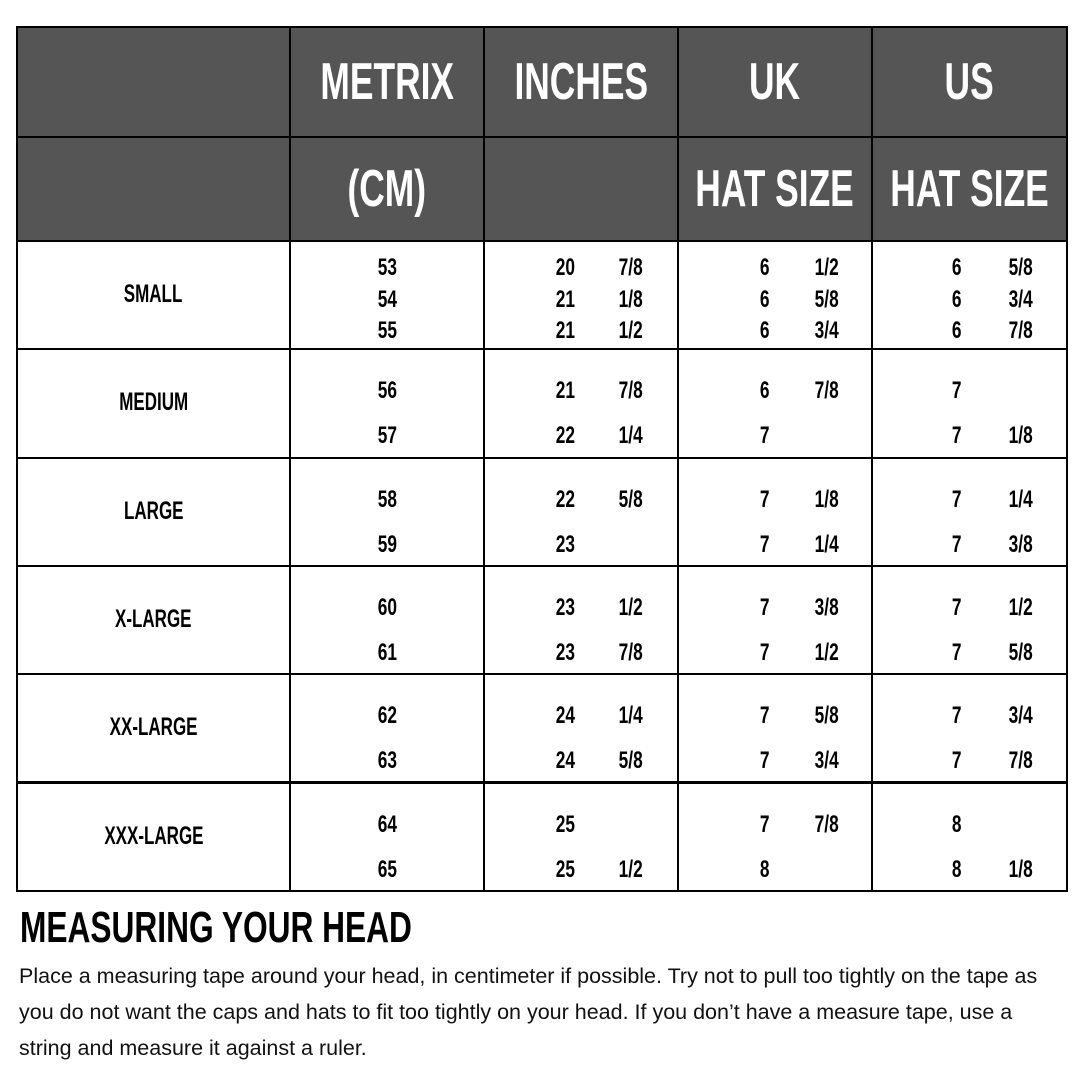  I want to click on cell-metric: 60 61, so click(387, 620).